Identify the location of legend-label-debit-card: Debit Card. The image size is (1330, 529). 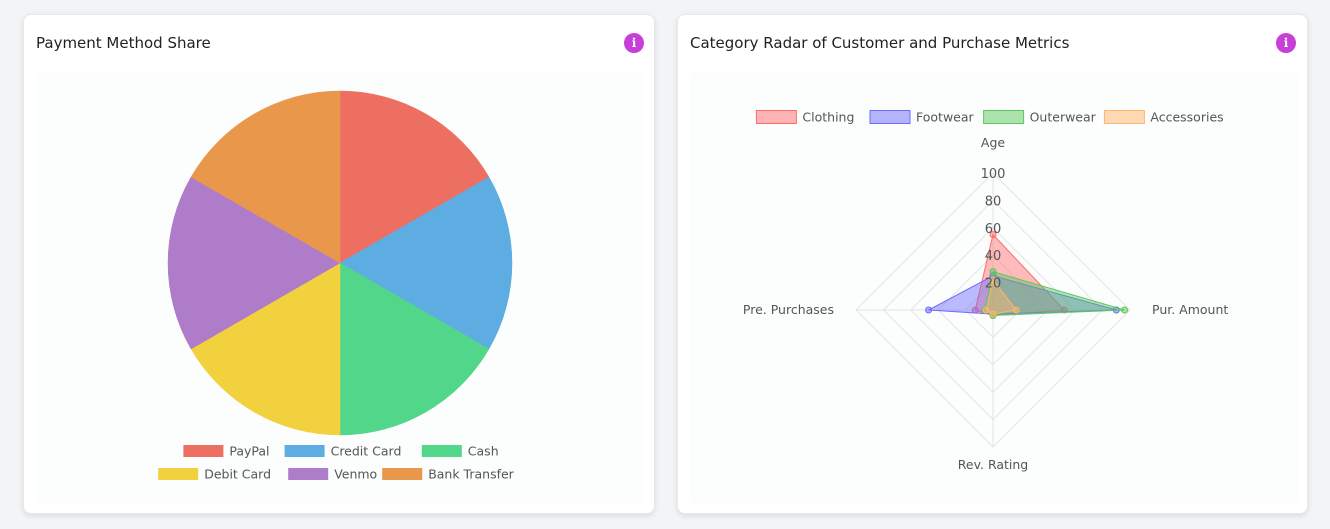
(237, 474).